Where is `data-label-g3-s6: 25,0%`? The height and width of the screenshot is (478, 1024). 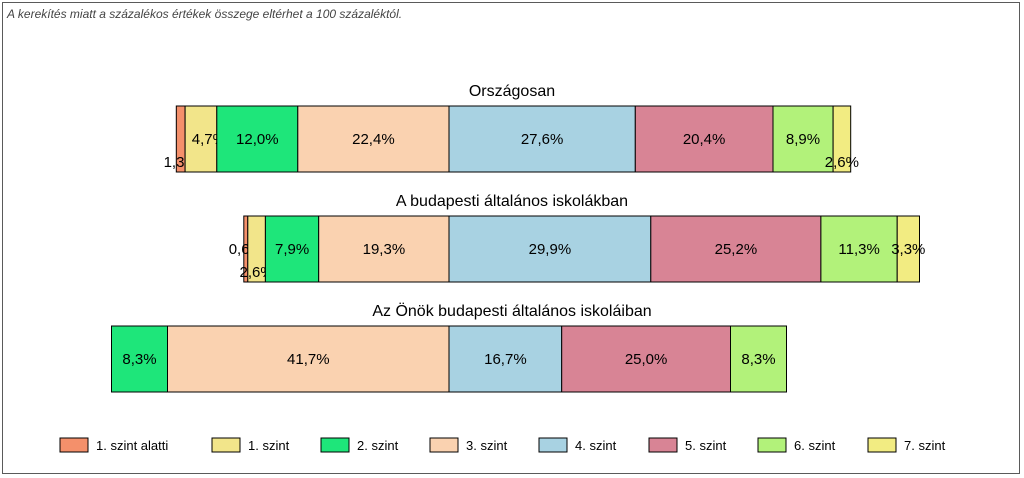
data-label-g3-s6: 25,0% is located at coordinates (646, 359).